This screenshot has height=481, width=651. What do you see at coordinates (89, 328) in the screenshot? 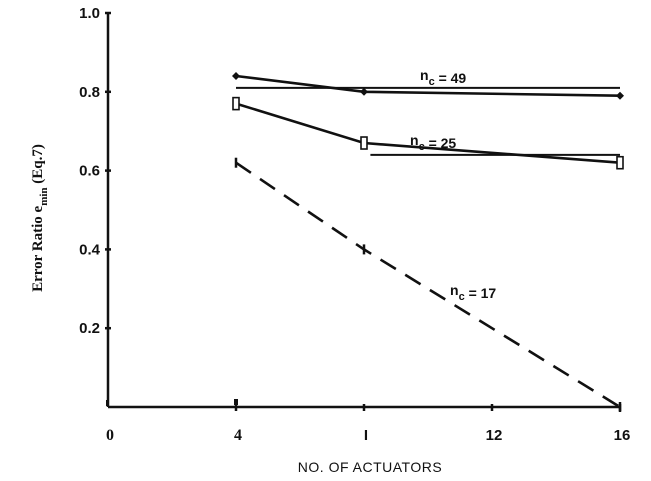
I see `y-tick-label: 0.2` at bounding box center [89, 328].